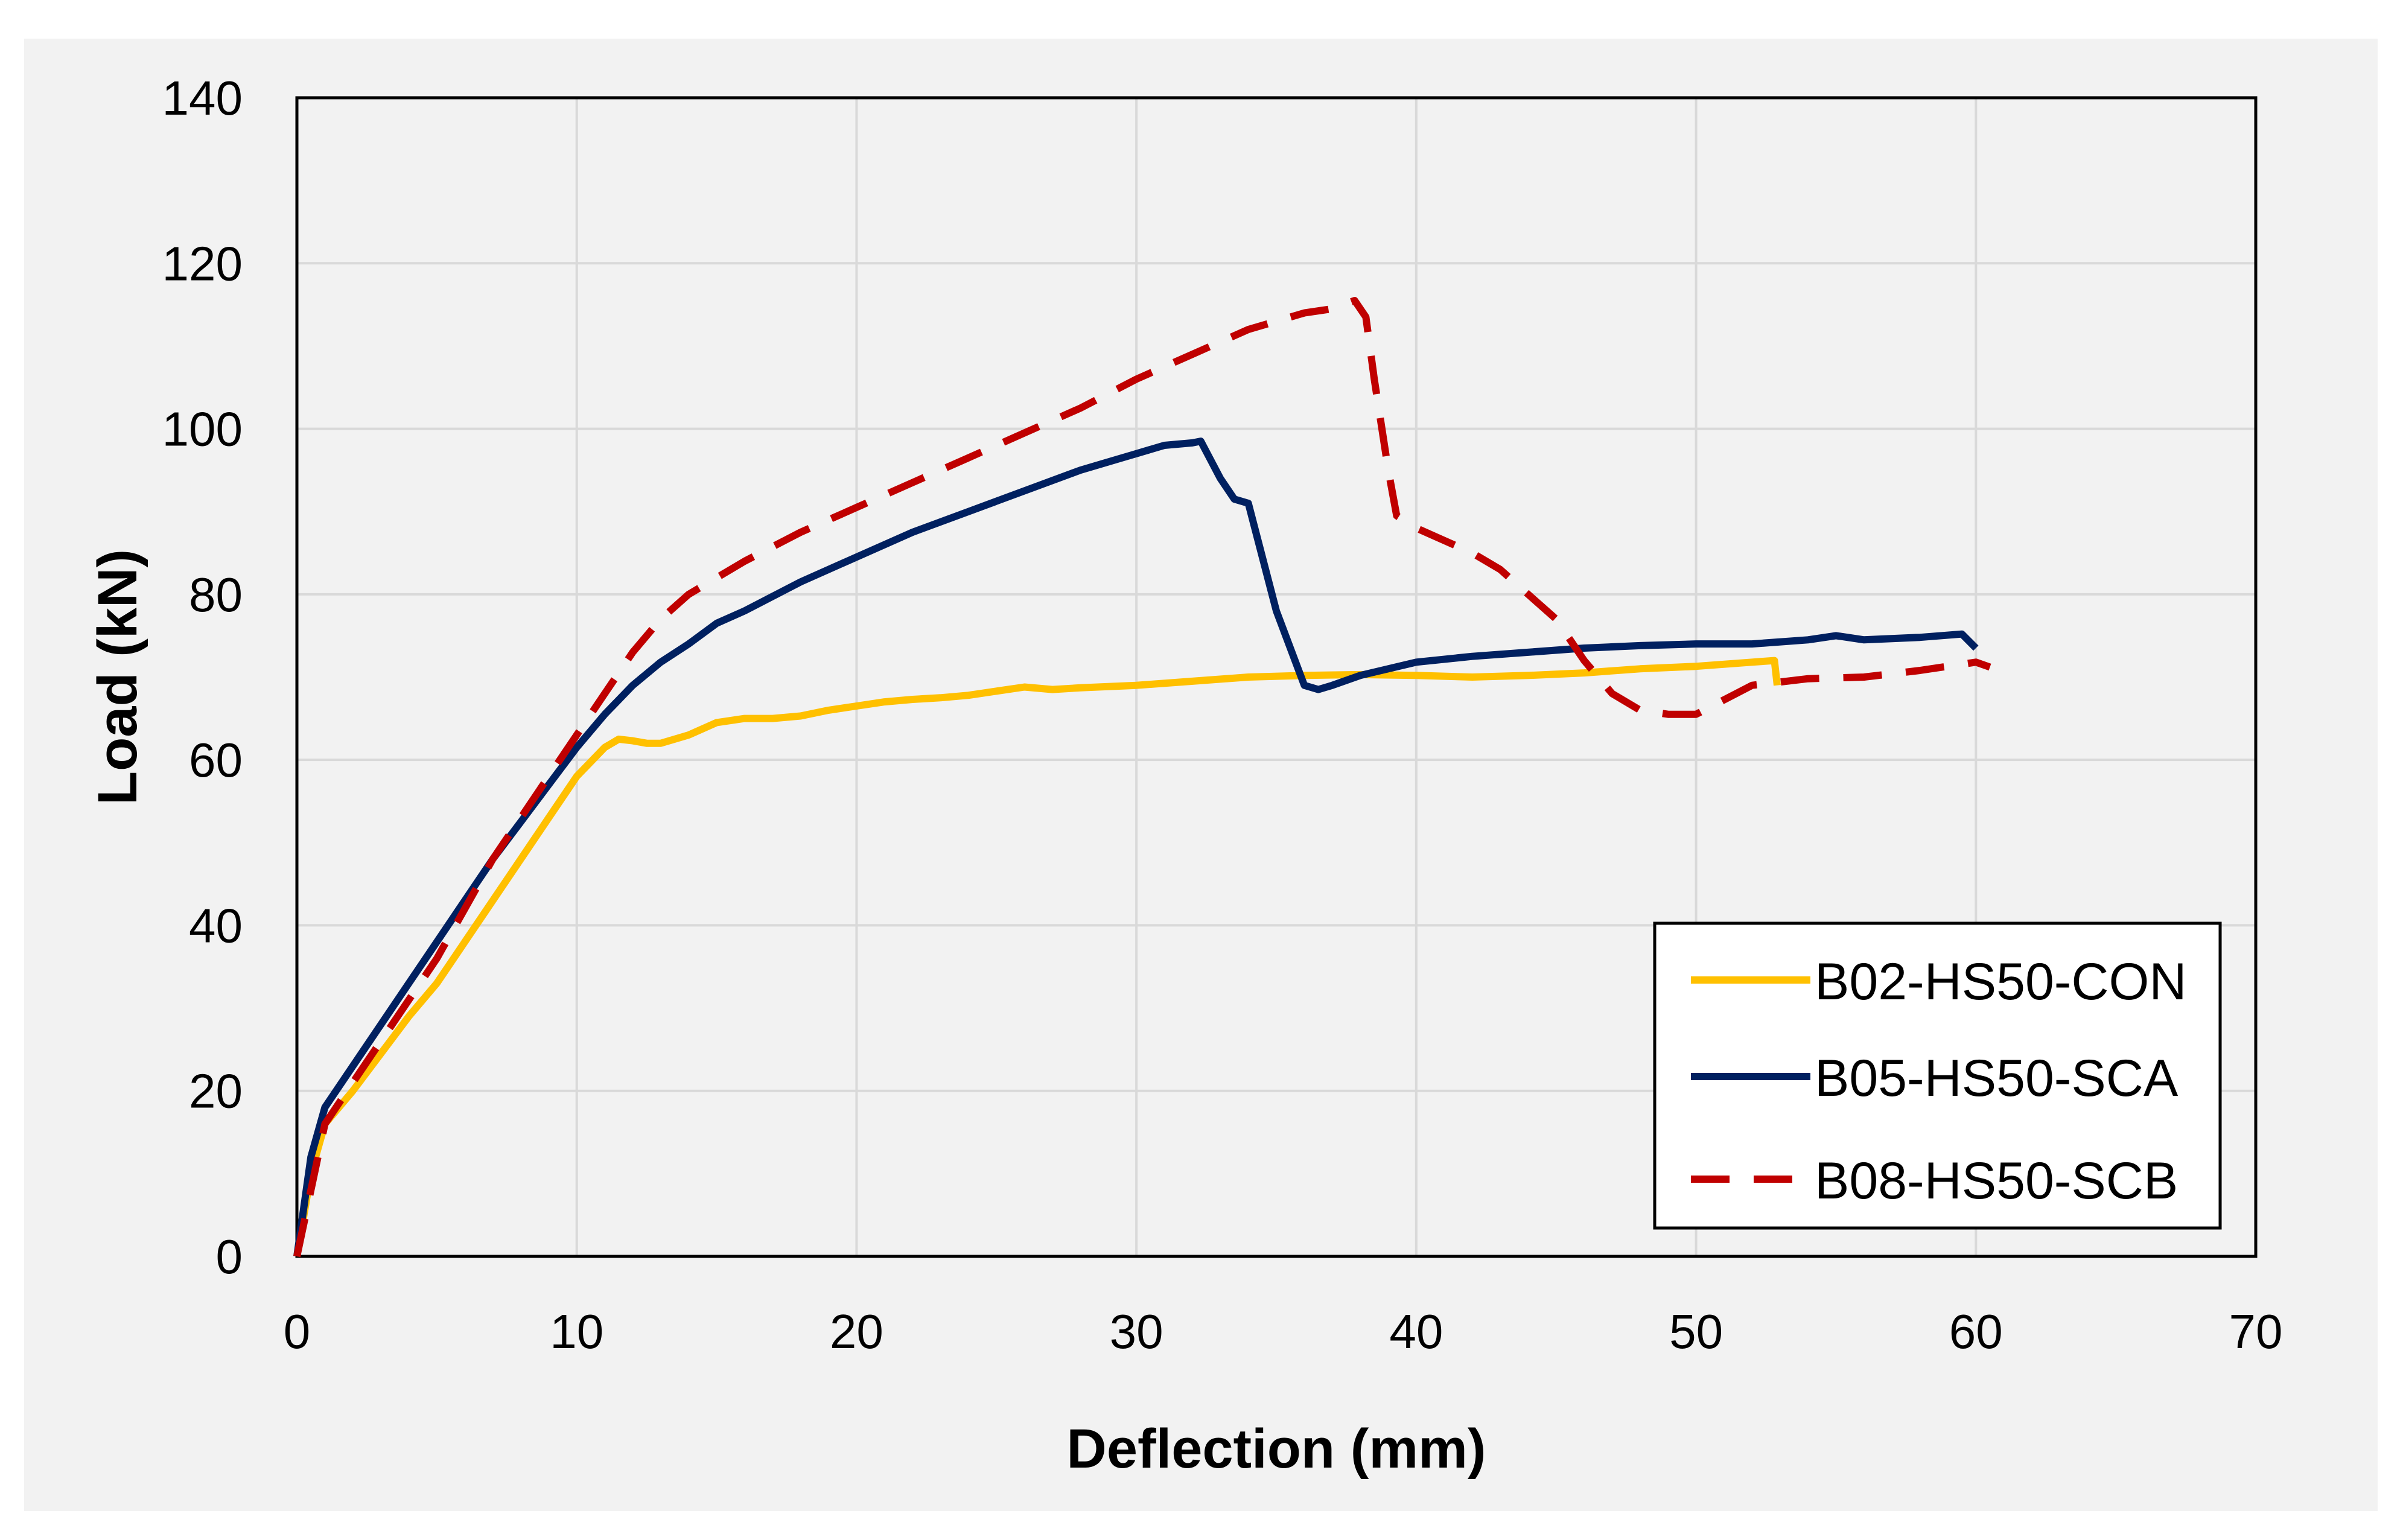 The width and height of the screenshot is (2403, 1540). What do you see at coordinates (202, 98) in the screenshot?
I see `y-tick-label: 140` at bounding box center [202, 98].